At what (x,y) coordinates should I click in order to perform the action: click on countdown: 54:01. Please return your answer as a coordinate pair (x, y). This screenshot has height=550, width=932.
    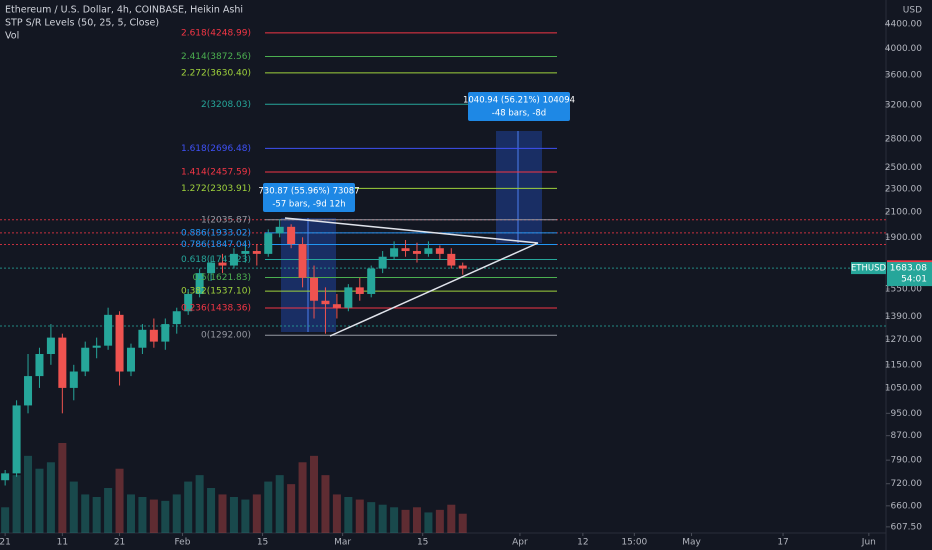
    Looking at the image, I should click on (914, 280).